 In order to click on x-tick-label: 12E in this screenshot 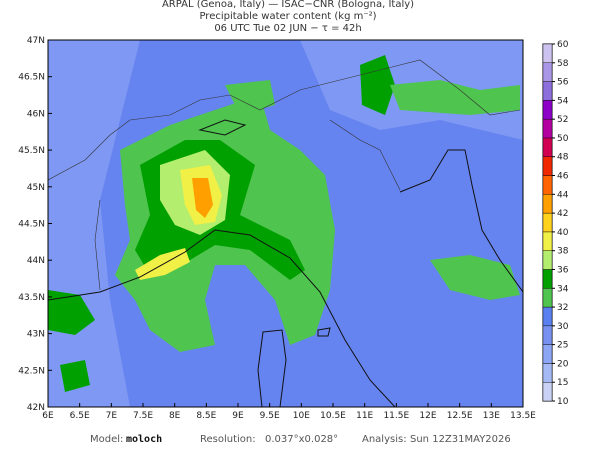, I will do `click(427, 416)`.